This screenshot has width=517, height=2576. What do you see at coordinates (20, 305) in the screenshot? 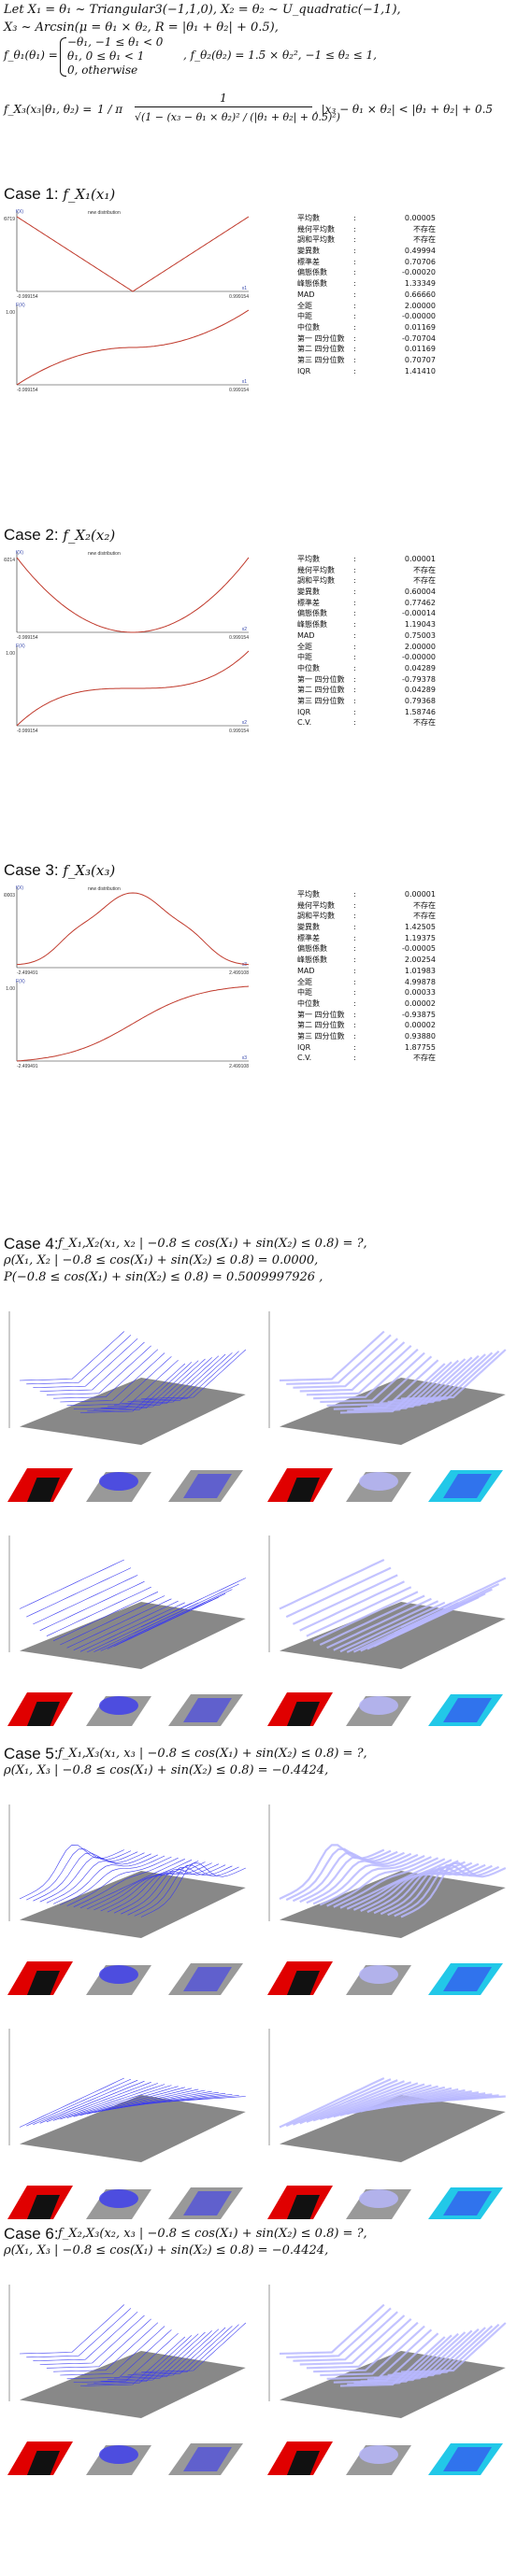
I see `y-axis-label: F(X)` at bounding box center [20, 305].